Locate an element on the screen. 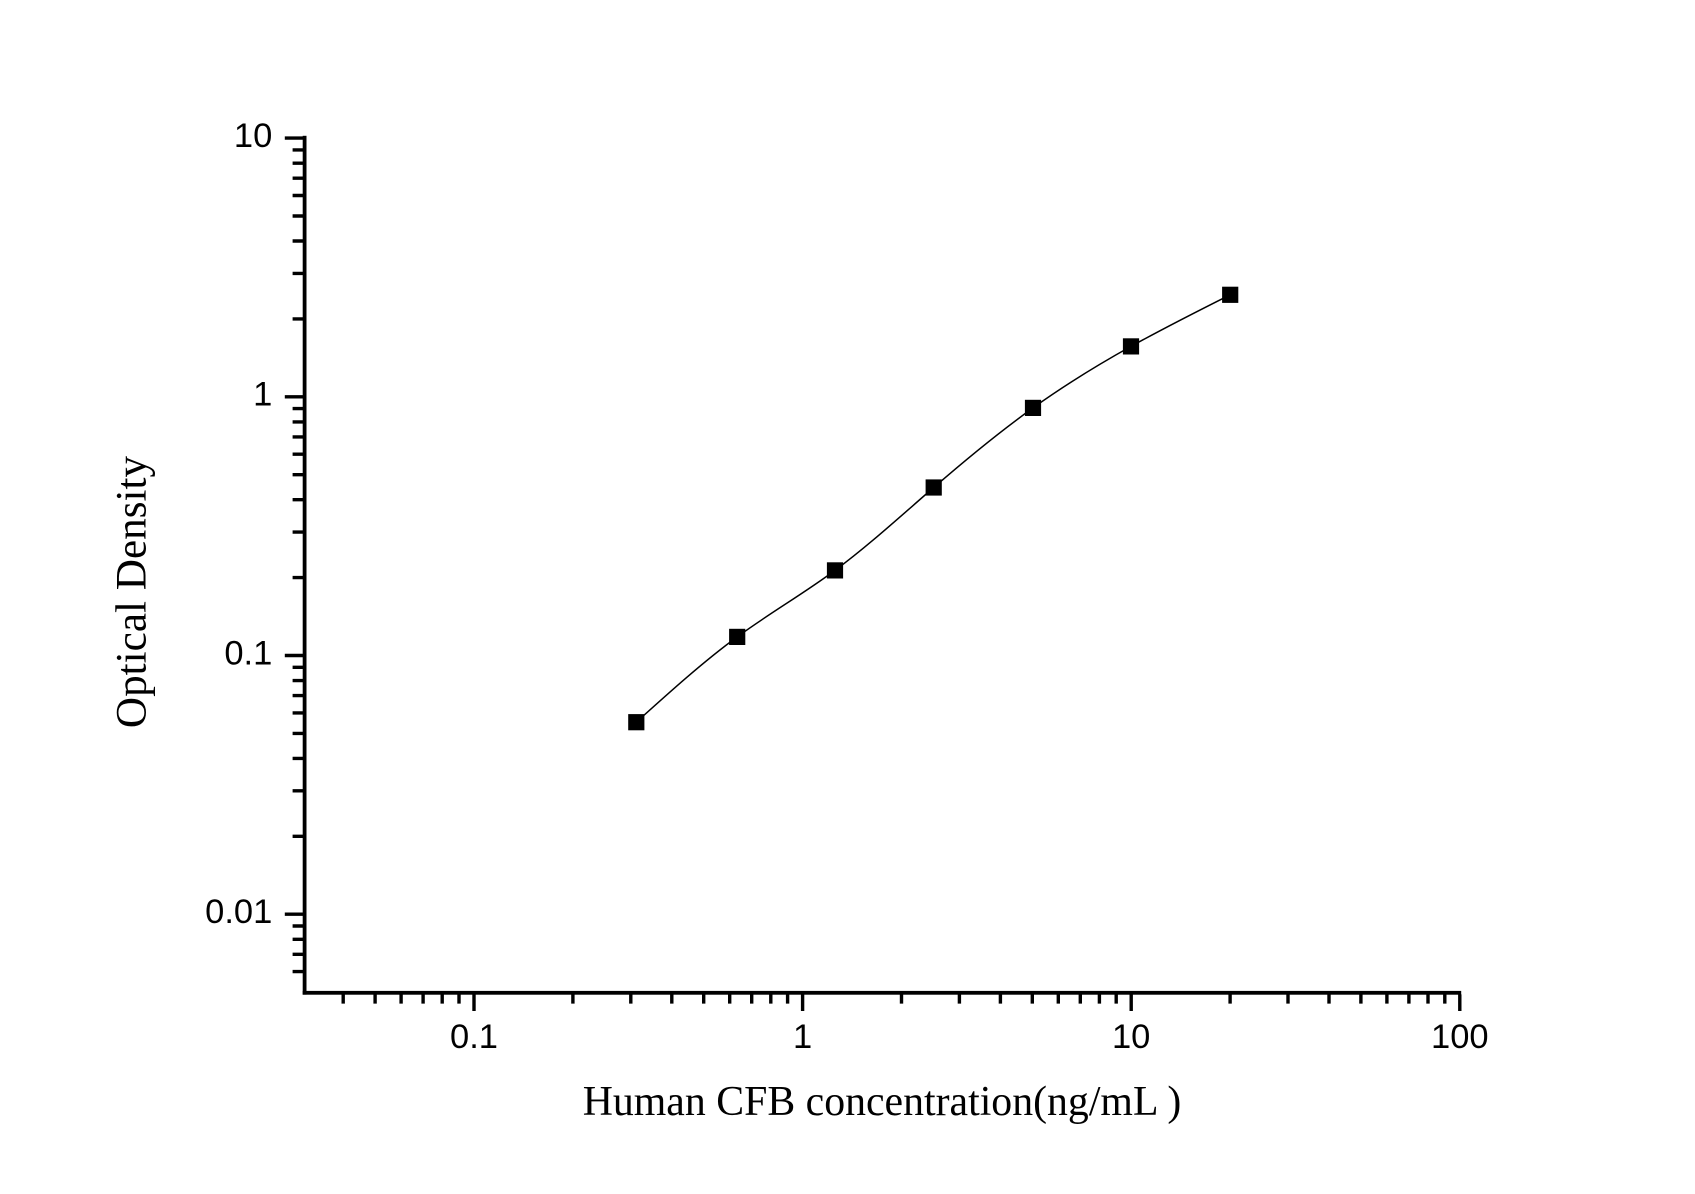 The width and height of the screenshot is (1695, 1194). svg-text: Optical Density is located at coordinates (131, 591).